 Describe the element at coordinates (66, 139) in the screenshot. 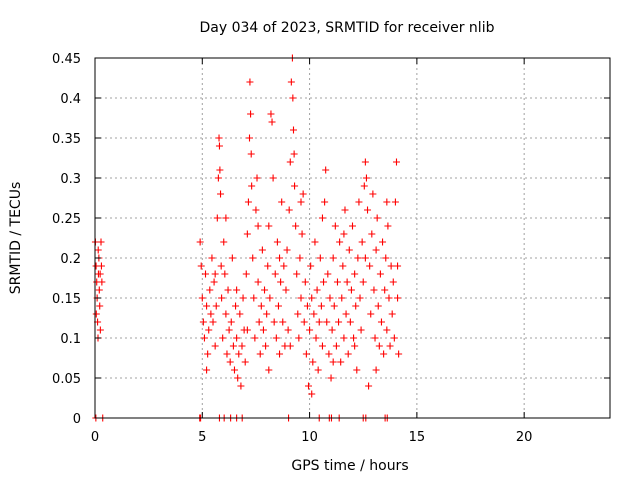

I see `y-tick-label: 0.35` at that location.